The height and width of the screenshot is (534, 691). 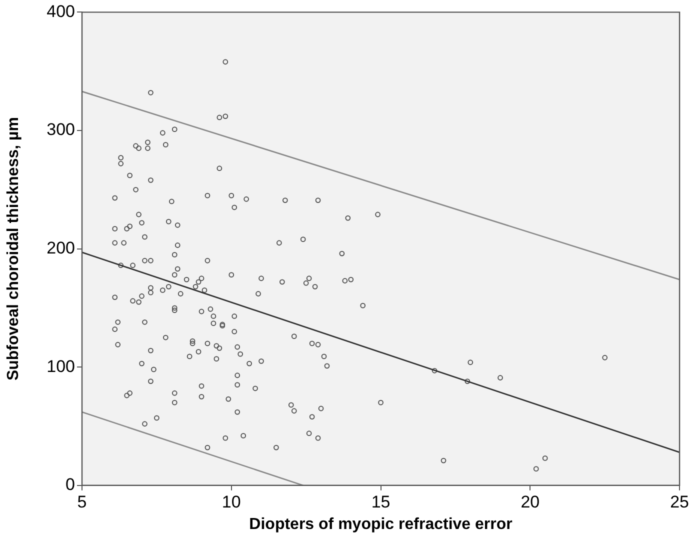 What do you see at coordinates (60, 11) in the screenshot?
I see `y-tick-label: 400` at bounding box center [60, 11].